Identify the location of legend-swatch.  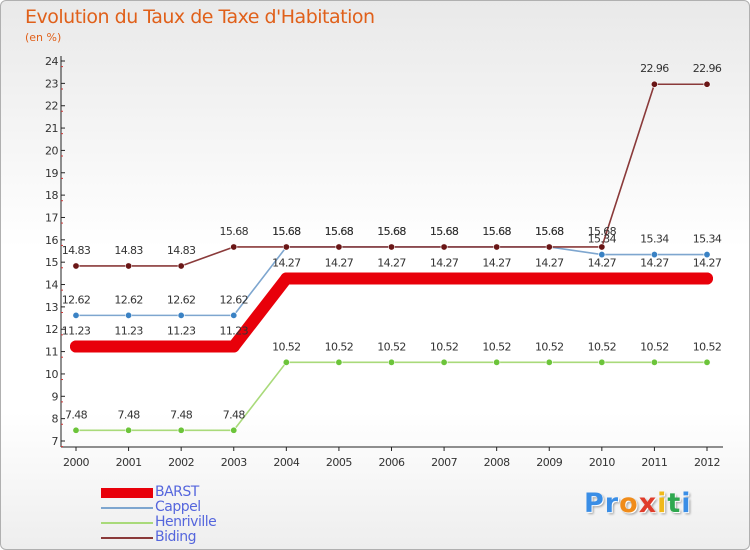
(127, 538).